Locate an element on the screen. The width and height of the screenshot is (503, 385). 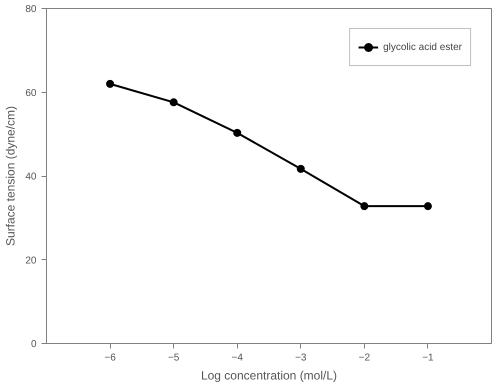
y-tick-label: 0 is located at coordinates (33, 344).